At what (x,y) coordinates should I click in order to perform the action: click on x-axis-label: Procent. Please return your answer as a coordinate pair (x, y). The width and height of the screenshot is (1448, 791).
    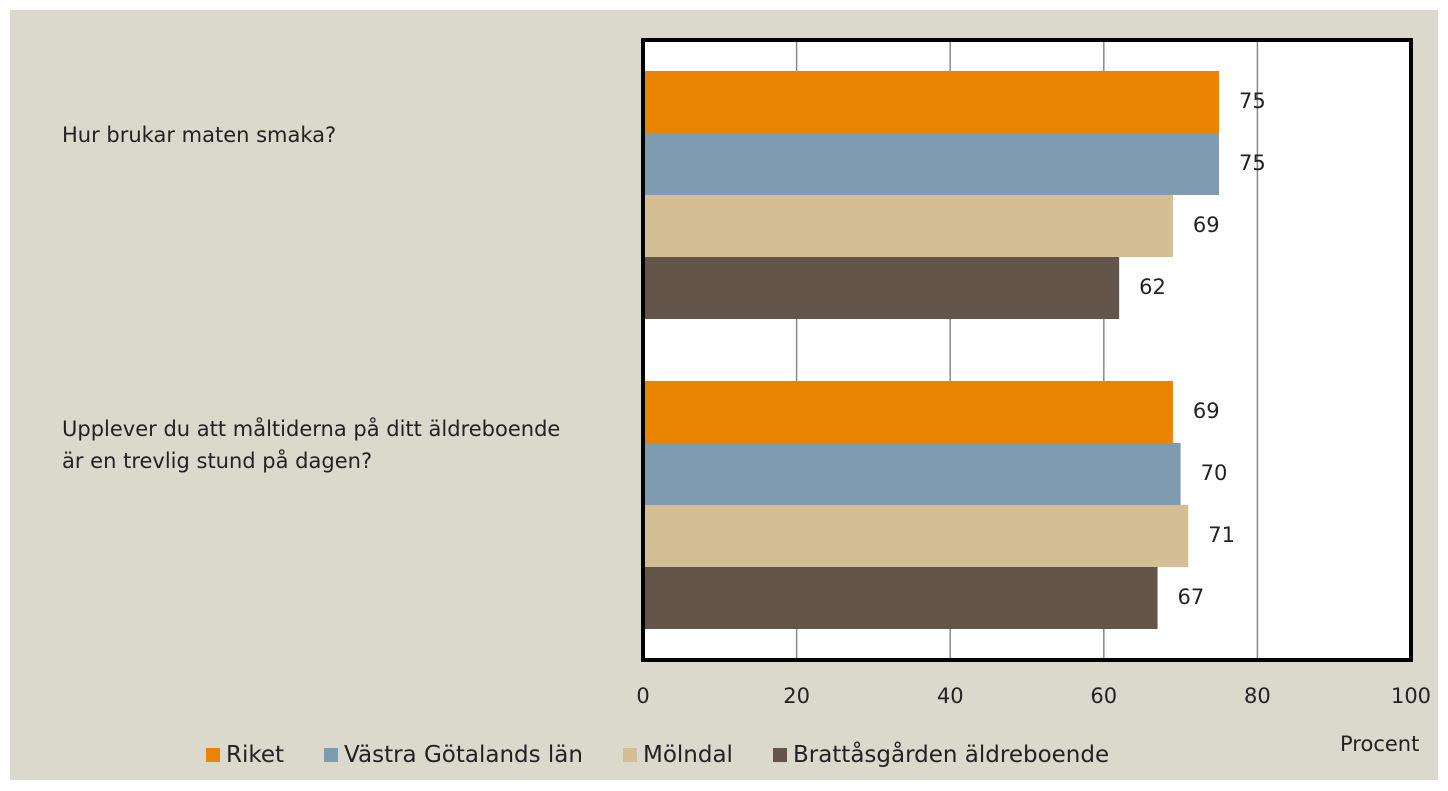
    Looking at the image, I should click on (1379, 744).